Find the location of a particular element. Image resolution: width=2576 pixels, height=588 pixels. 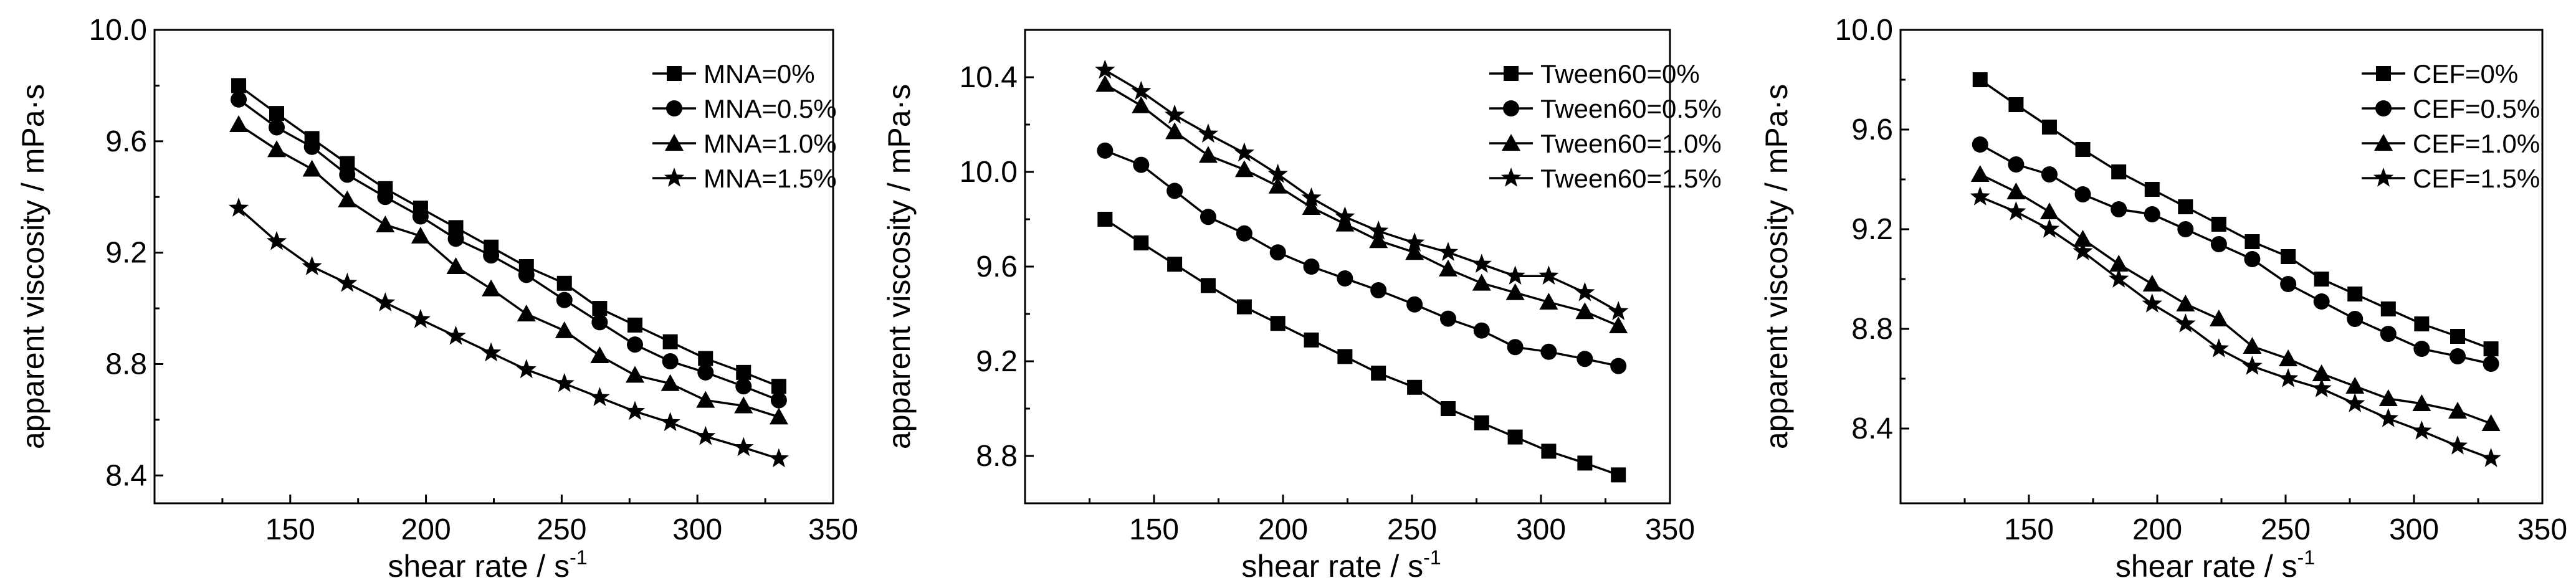

legend-label: MNA=1.5% is located at coordinates (771, 178).